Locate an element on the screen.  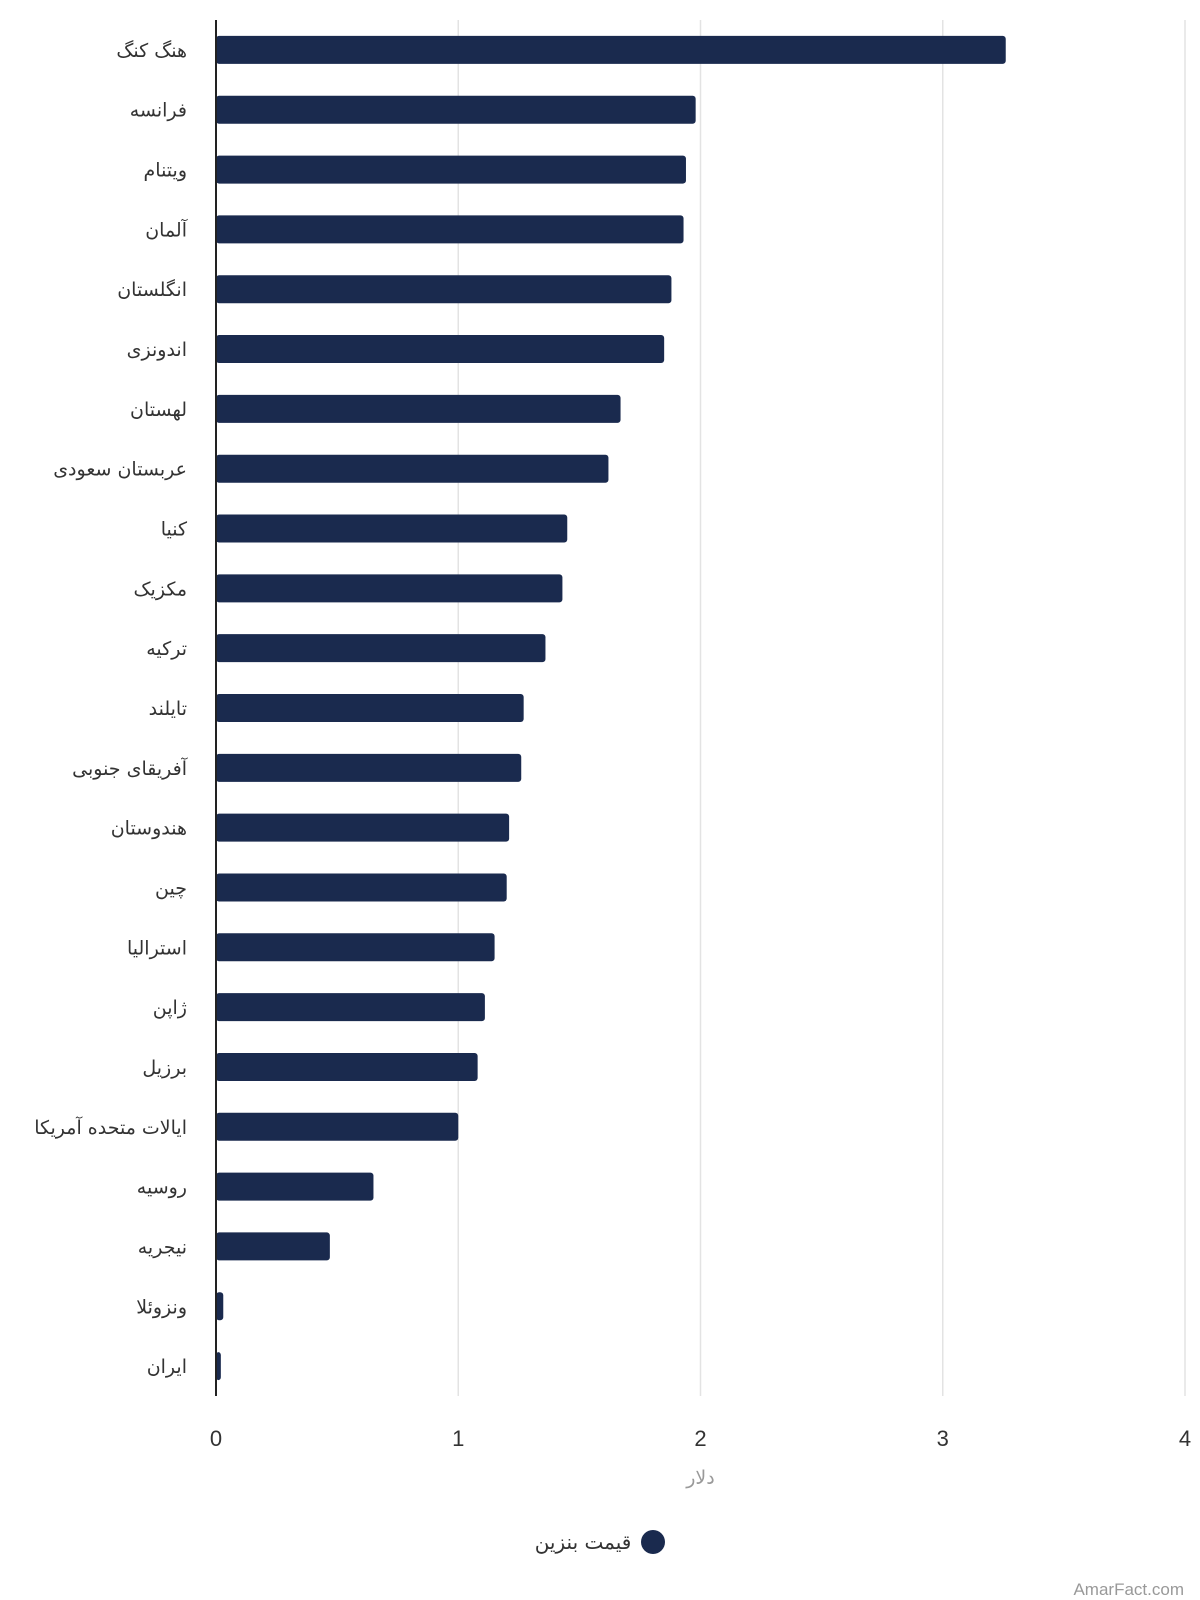
category-label: تایلند is located at coordinates (168, 709).